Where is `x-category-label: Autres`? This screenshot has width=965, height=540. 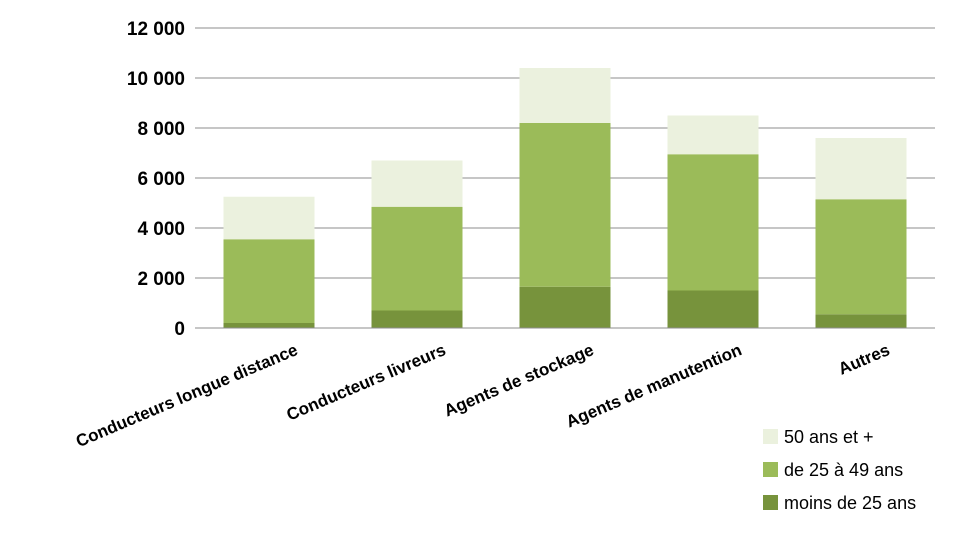
x-category-label: Autres is located at coordinates (864, 359).